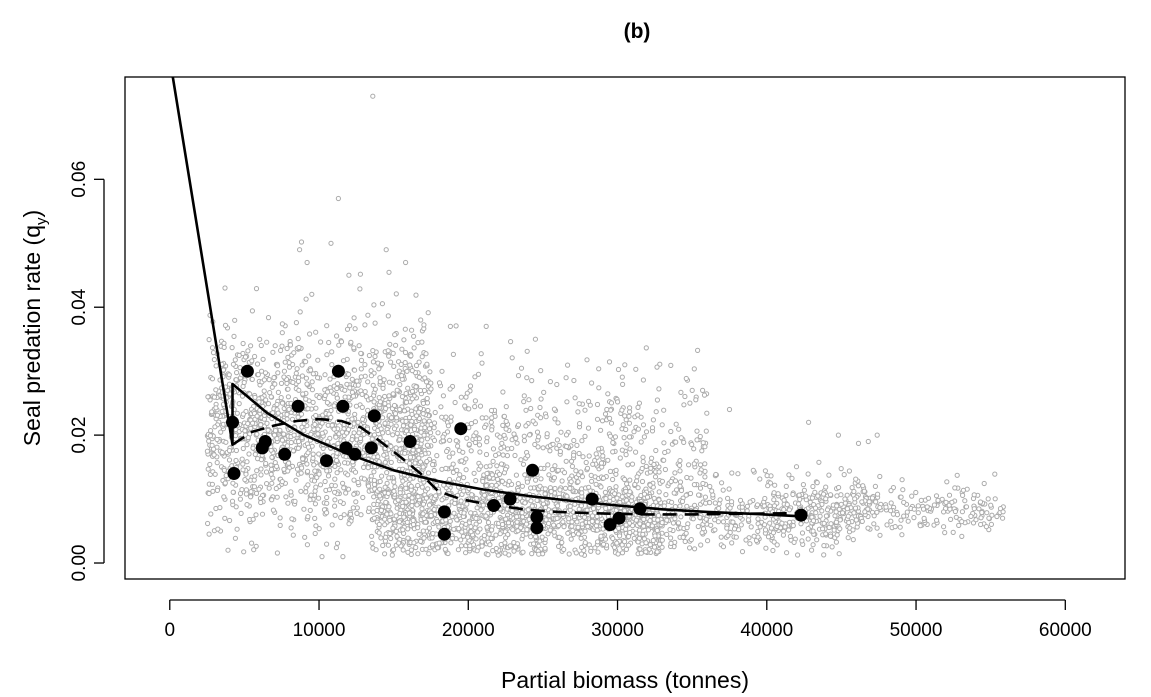  I want to click on y-tick-label: 0.06, so click(79, 179).